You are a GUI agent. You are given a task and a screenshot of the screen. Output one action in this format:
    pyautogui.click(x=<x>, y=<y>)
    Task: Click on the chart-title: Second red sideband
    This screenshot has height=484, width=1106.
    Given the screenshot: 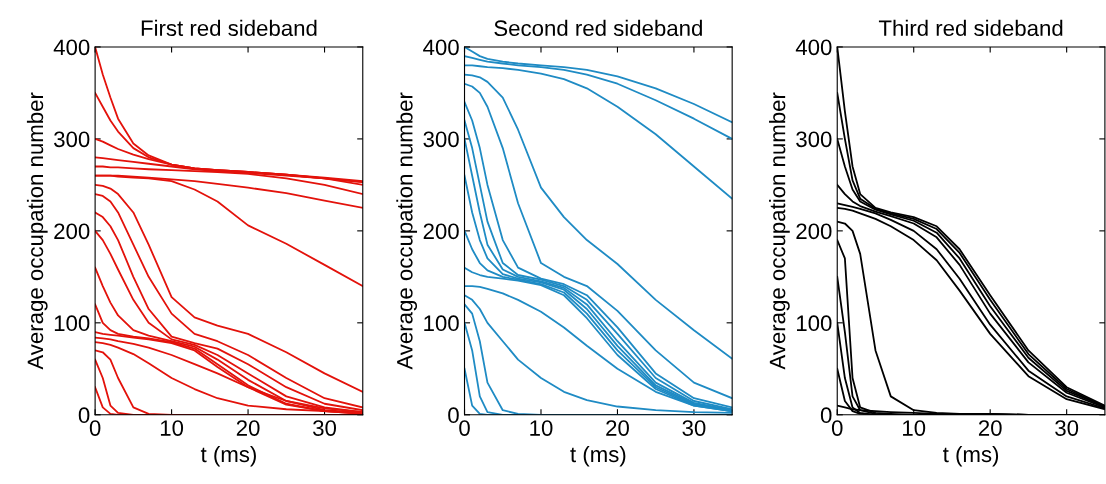 What is the action you would take?
    pyautogui.click(x=598, y=28)
    